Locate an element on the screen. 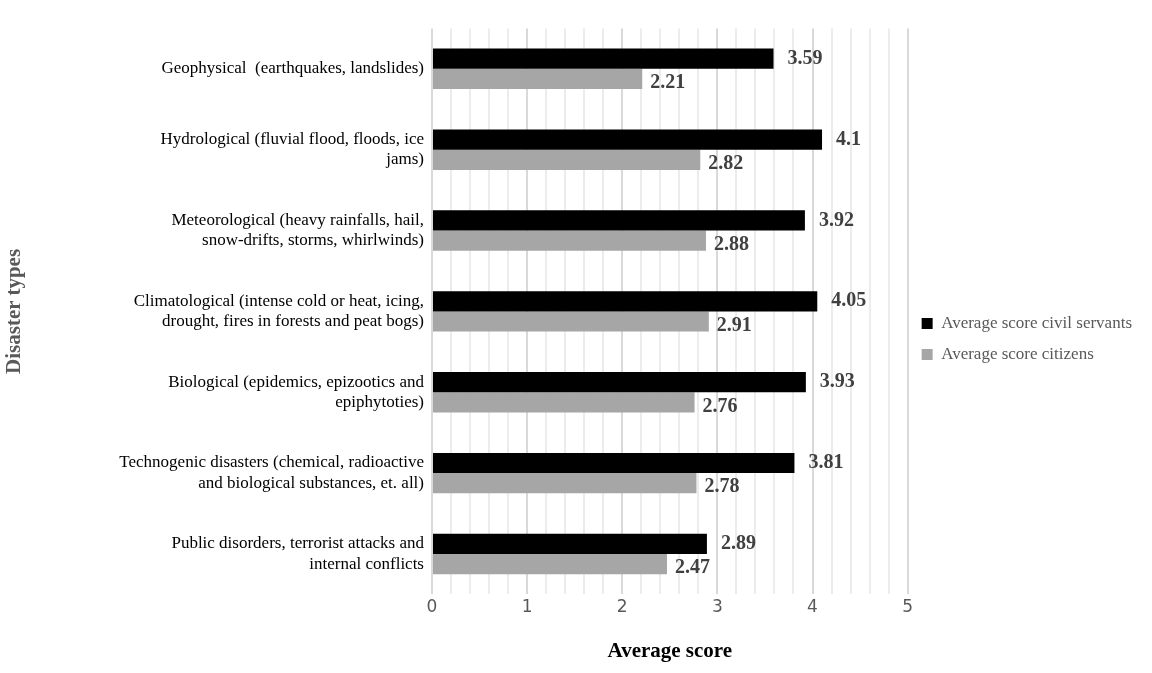 Image resolution: width=1152 pixels, height=673 pixels. y-tick-label: Geophysical (earthquakes, landslides) is located at coordinates (292, 68).